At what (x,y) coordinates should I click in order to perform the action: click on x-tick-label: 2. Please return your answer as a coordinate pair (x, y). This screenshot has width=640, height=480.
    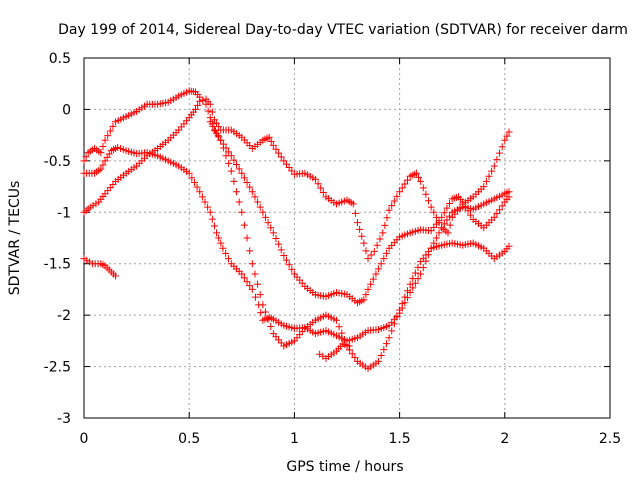
    Looking at the image, I should click on (504, 439).